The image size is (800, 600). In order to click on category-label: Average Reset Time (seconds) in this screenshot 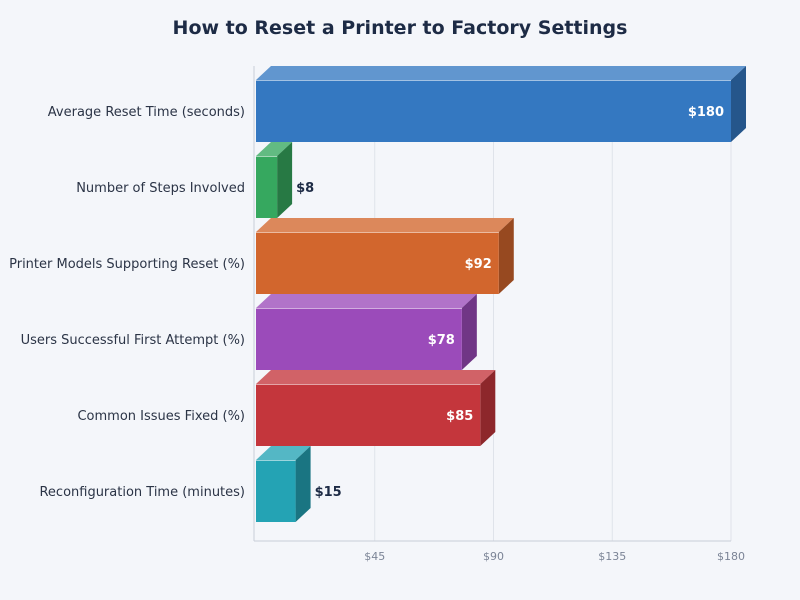, I will do `click(146, 112)`.